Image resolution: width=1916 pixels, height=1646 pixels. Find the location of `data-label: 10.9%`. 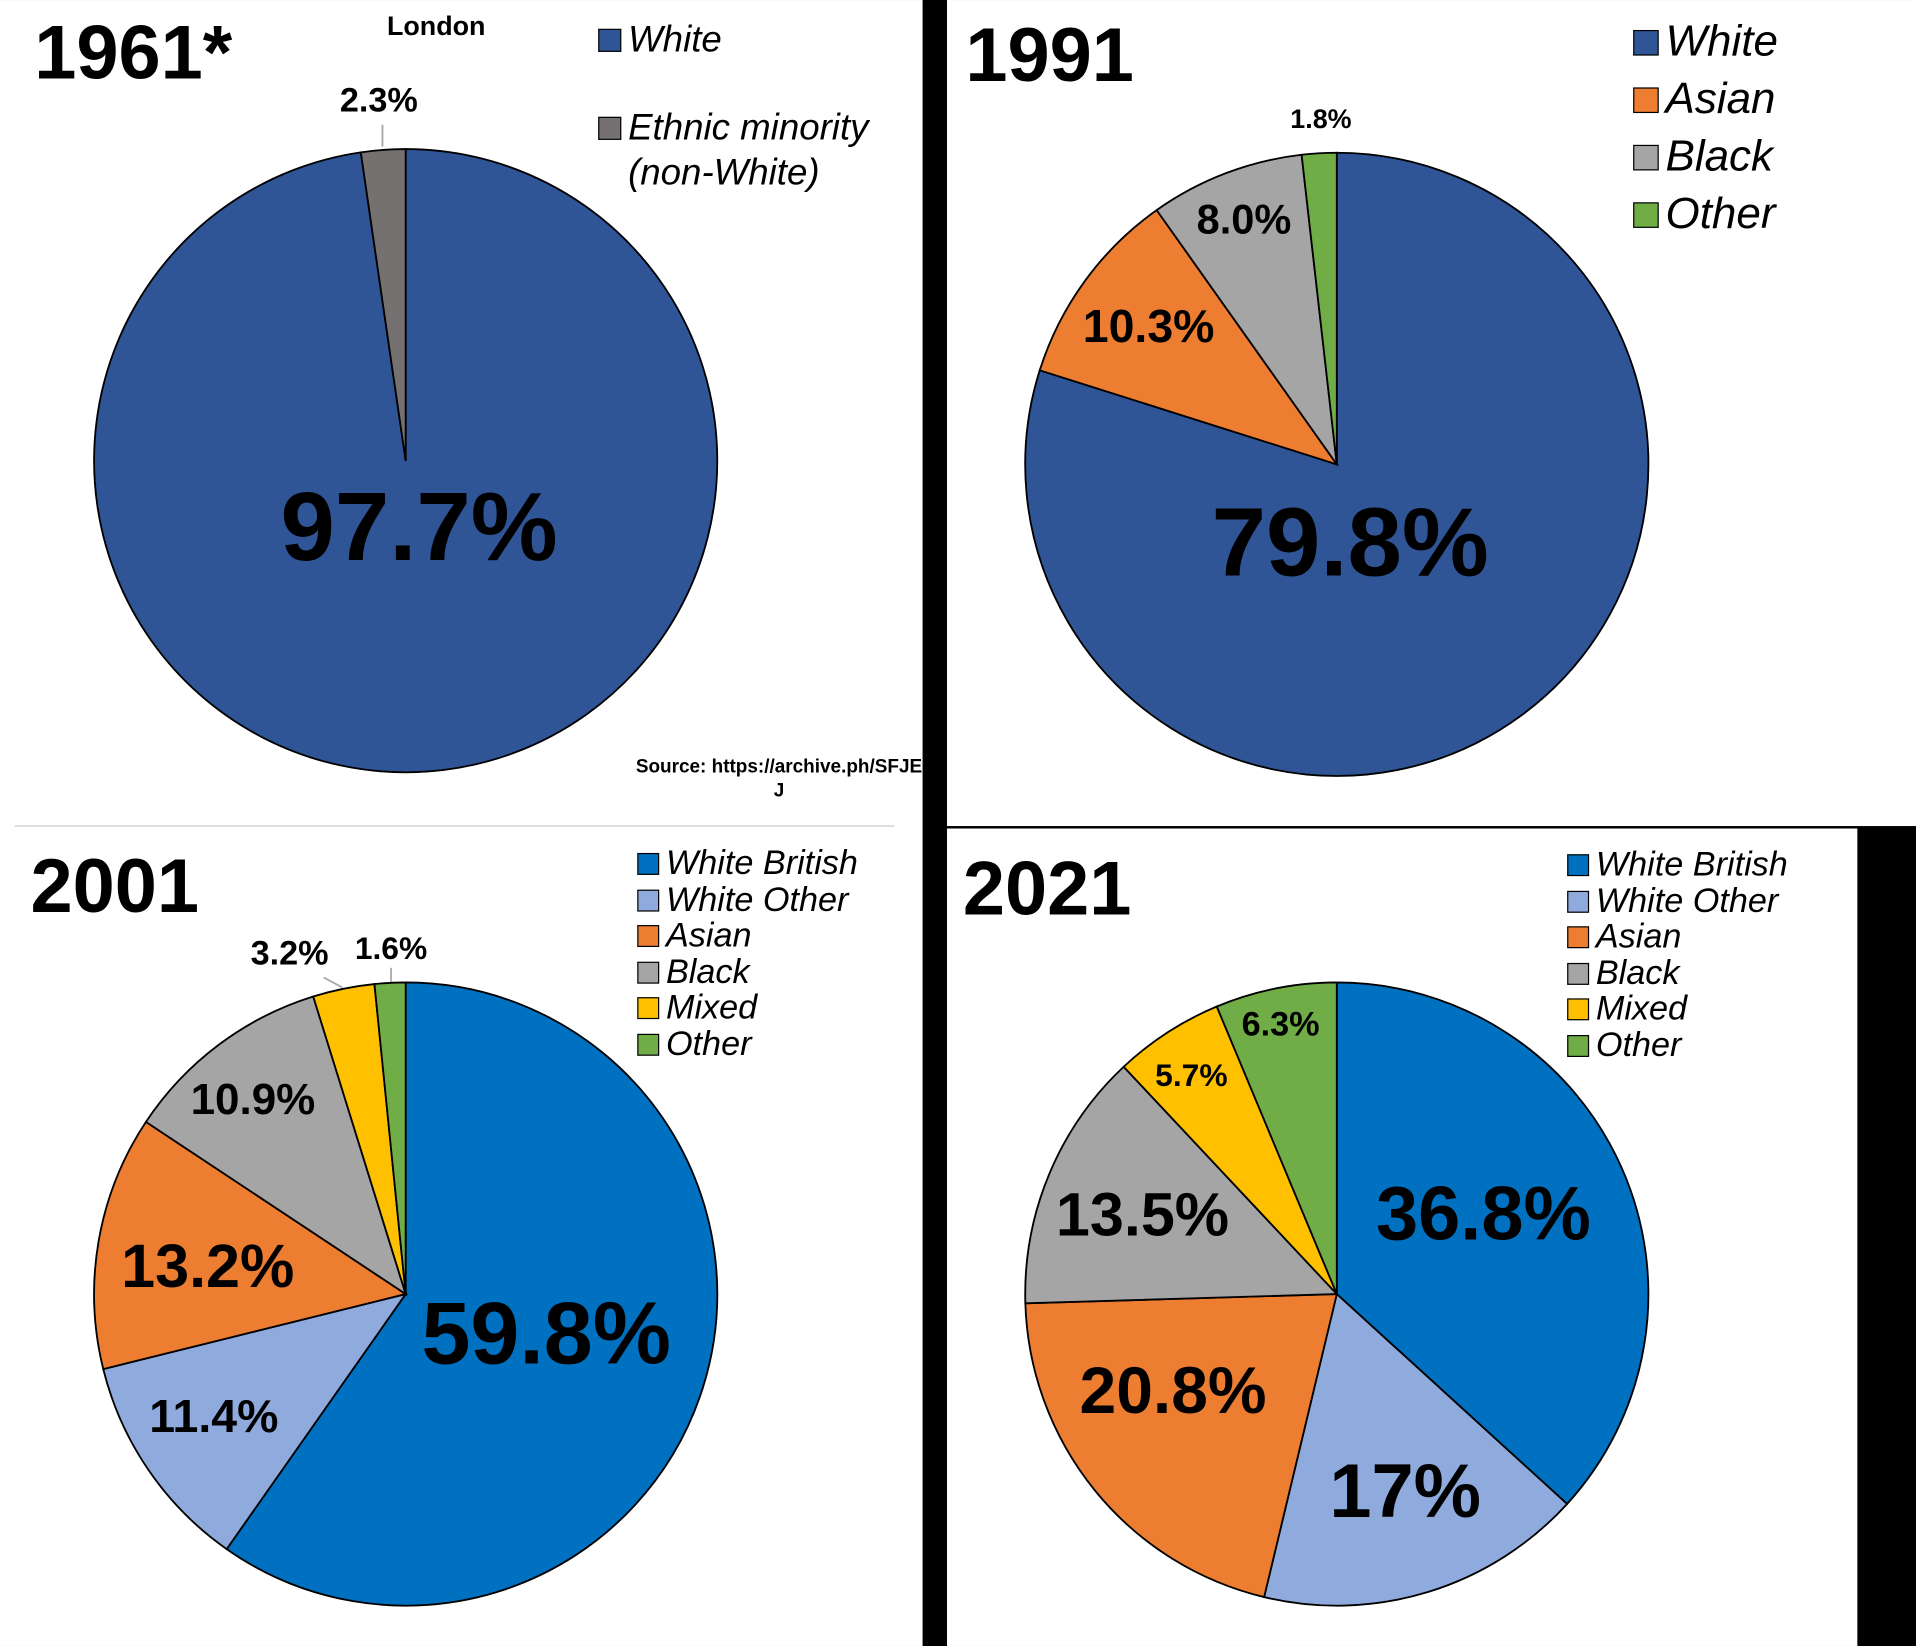

data-label: 10.9% is located at coordinates (253, 1099).